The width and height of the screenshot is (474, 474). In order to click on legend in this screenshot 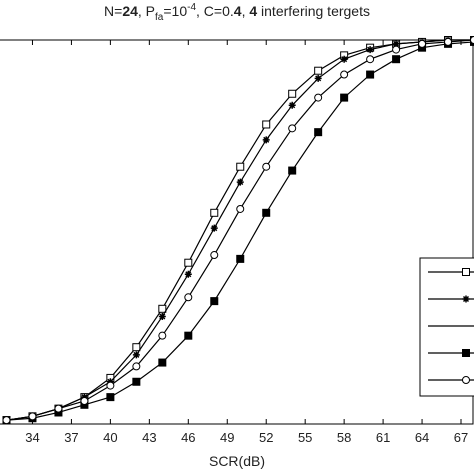, I will do `click(446, 327)`.